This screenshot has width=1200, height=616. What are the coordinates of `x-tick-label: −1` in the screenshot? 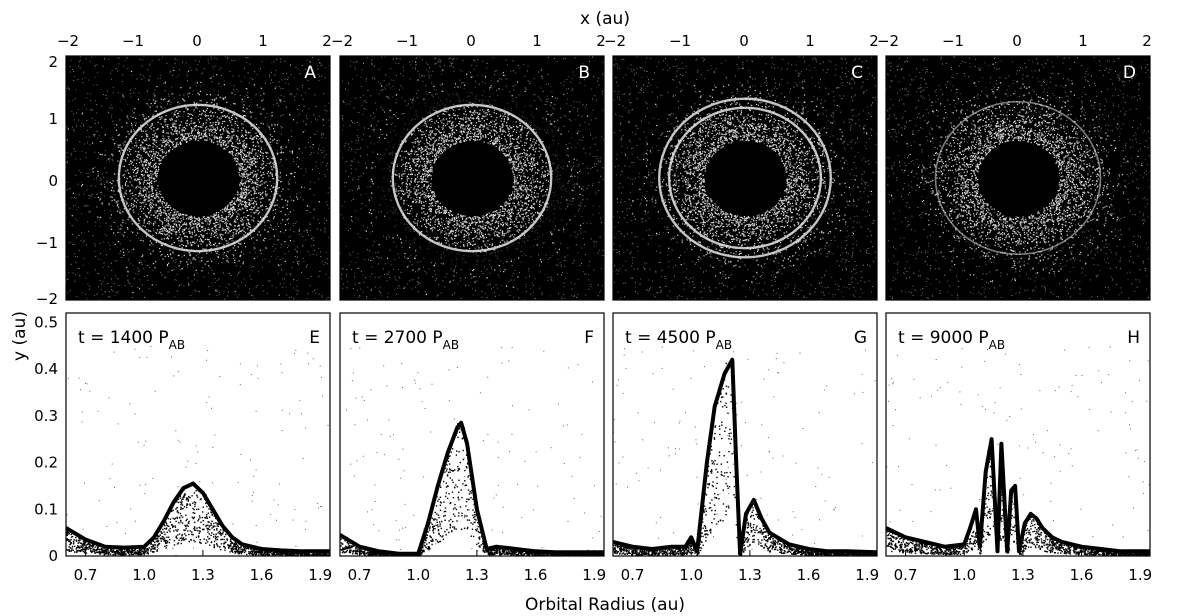 It's located at (133, 41).